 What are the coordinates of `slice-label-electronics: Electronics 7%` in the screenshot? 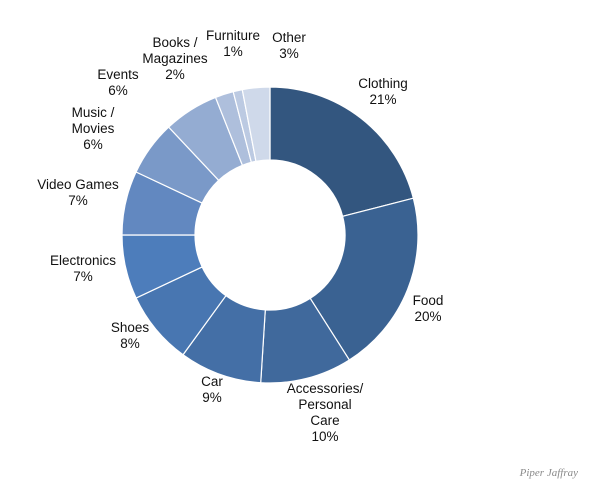 It's located at (83, 268).